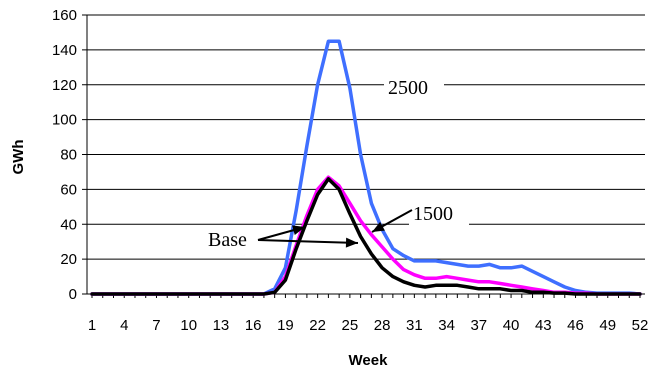  Describe the element at coordinates (298, 230) in the screenshot. I see `arrow-base-upper-head` at that location.